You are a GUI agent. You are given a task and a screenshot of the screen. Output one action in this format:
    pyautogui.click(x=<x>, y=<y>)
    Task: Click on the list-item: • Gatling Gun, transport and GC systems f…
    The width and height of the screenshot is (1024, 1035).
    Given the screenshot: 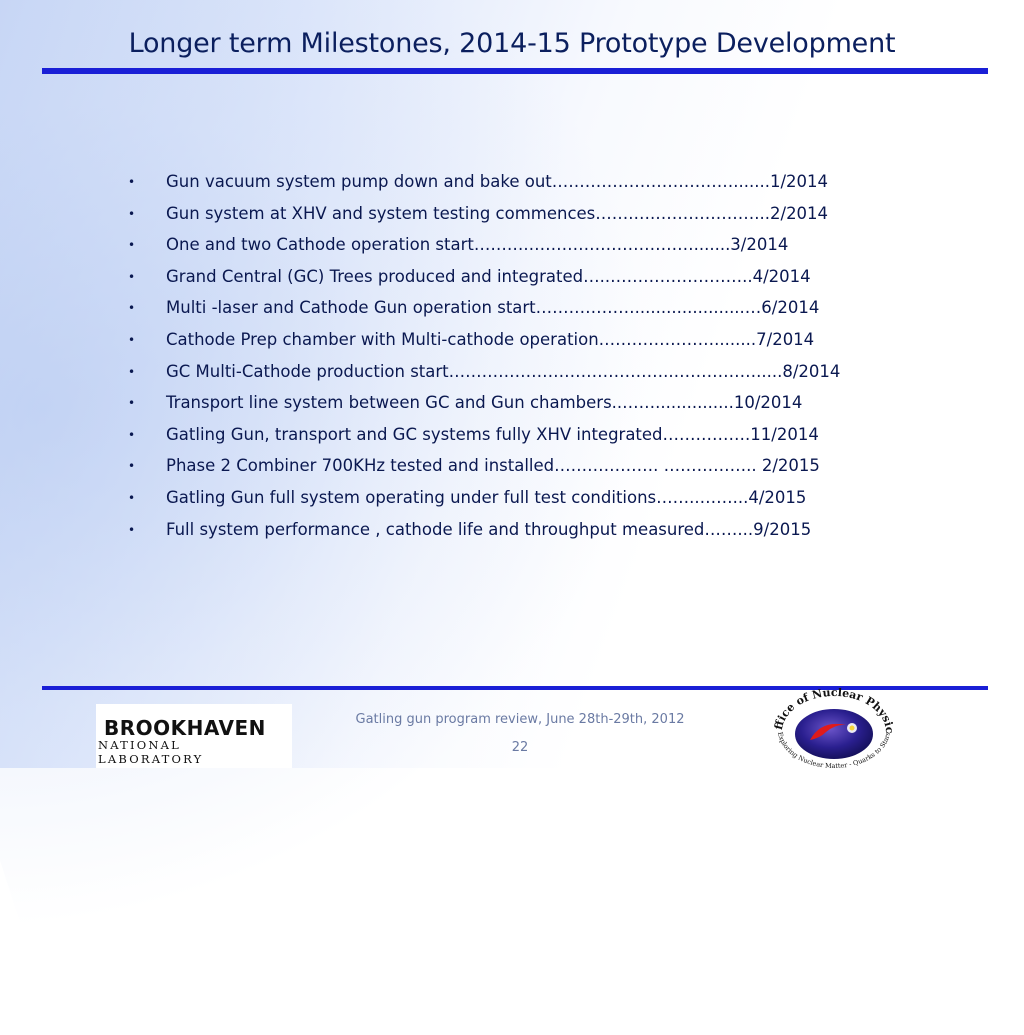 What is the action you would take?
    pyautogui.click(x=524, y=437)
    